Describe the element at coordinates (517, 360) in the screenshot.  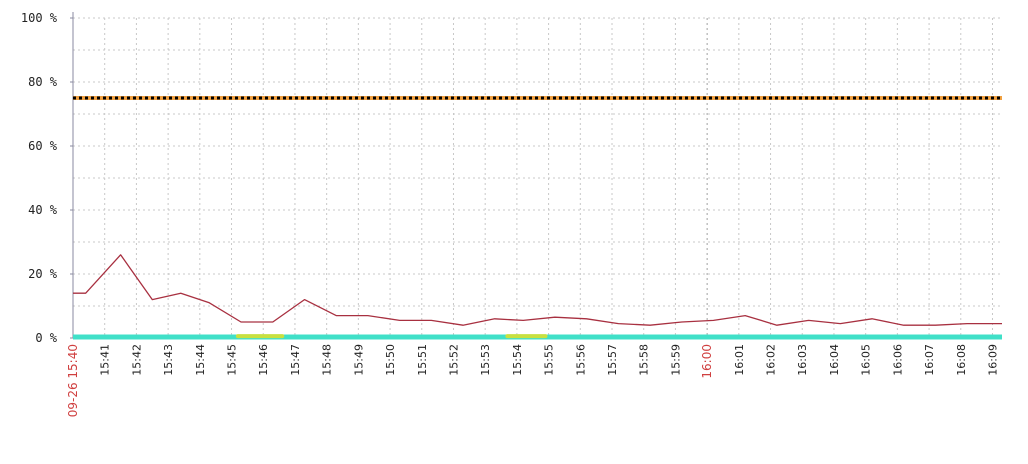
I see `x-tick-label: 15:54` at that location.